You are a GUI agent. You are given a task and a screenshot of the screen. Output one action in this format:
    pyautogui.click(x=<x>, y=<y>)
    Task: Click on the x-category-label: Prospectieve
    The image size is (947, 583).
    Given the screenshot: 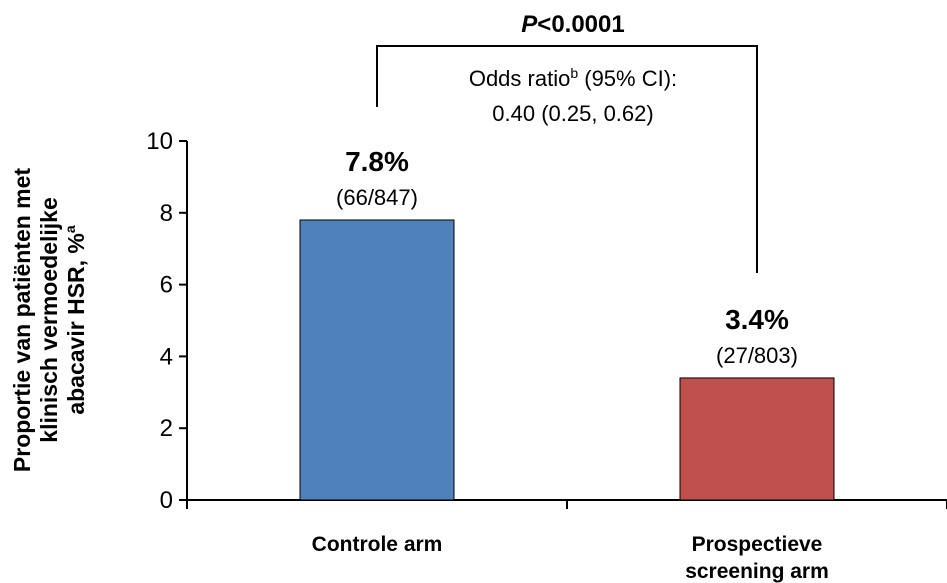 What is the action you would take?
    pyautogui.click(x=757, y=544)
    